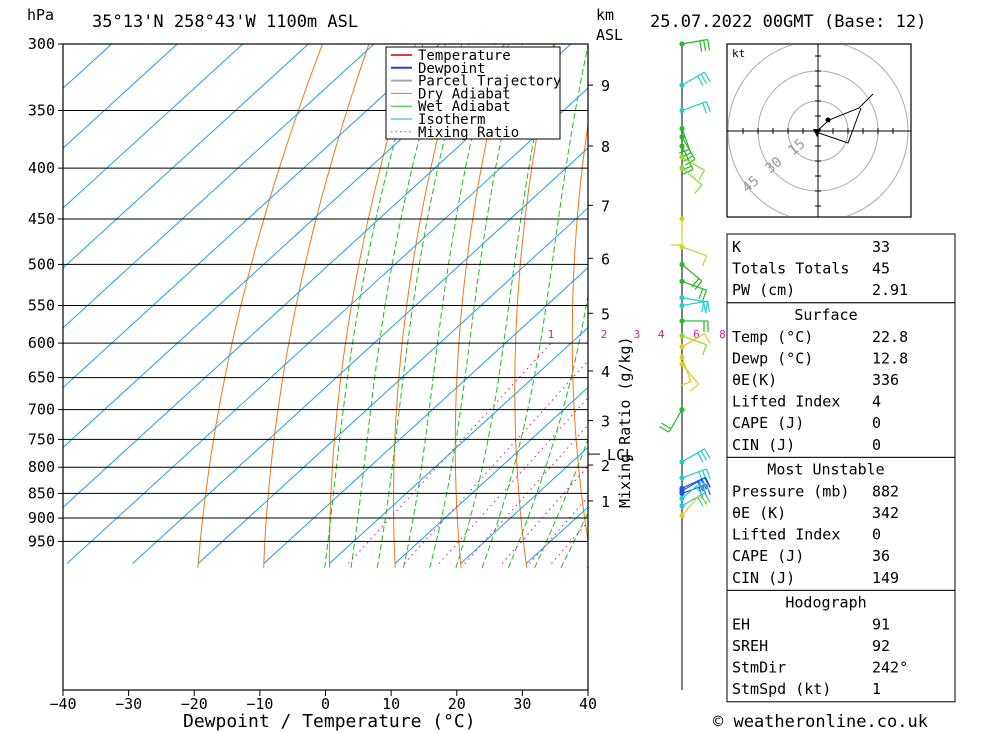  Describe the element at coordinates (41, 306) in the screenshot. I see `pressure-tick-label: 550` at that location.